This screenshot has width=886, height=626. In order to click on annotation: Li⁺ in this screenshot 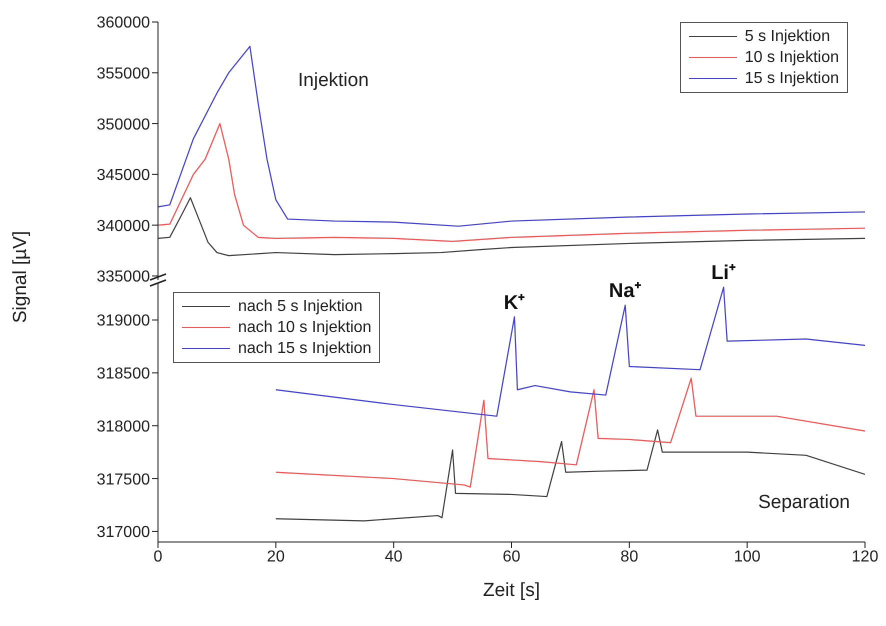, I will do `click(723, 273)`.